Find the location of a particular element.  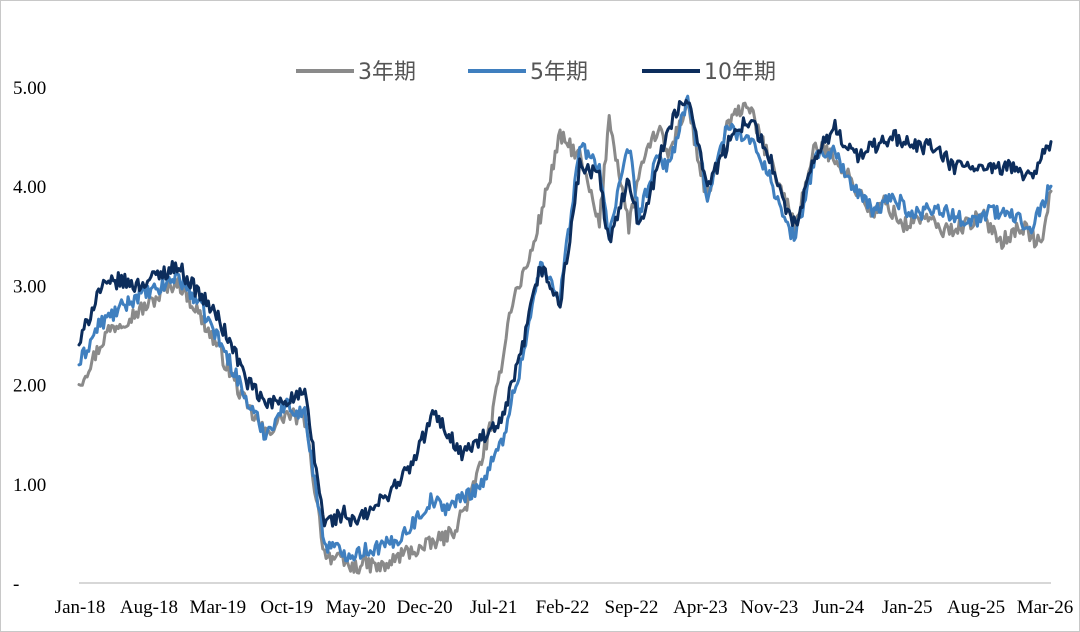

x-tick-label: May-20 is located at coordinates (356, 607).